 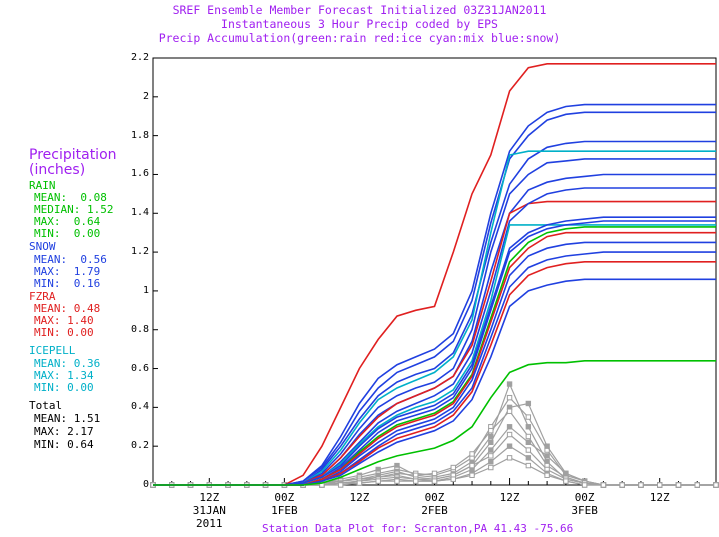 I want to click on rain-min: MIN: 0.00, so click(x=67, y=233).